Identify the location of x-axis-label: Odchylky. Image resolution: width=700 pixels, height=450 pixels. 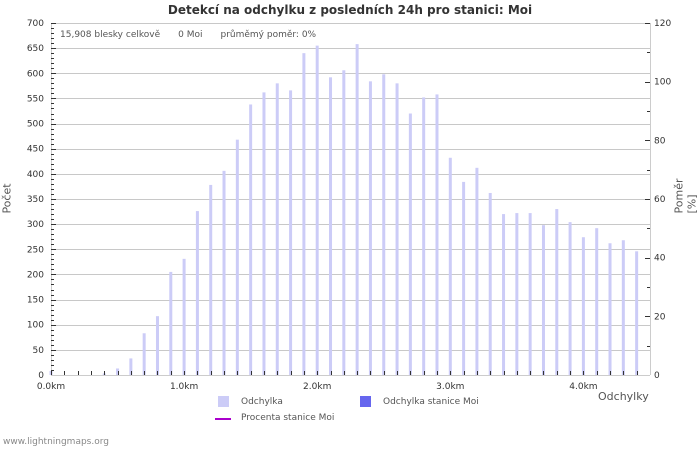
(623, 396).